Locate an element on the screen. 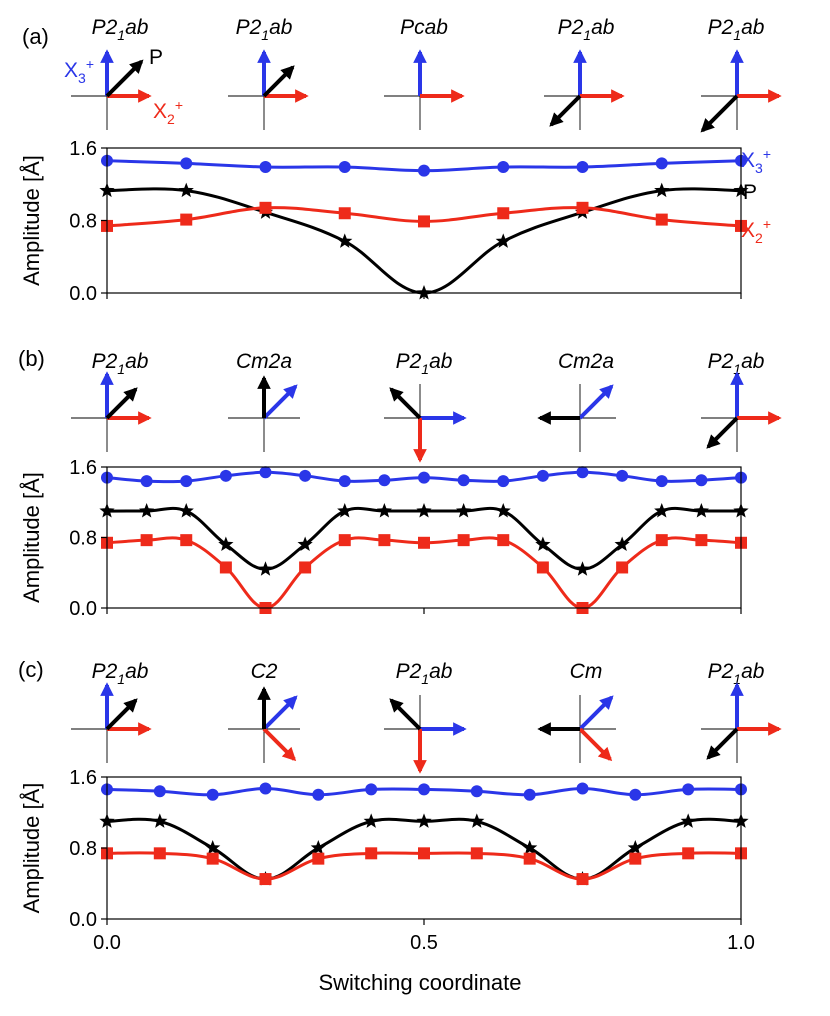  legend-x3: X3+ is located at coordinates (756, 161).